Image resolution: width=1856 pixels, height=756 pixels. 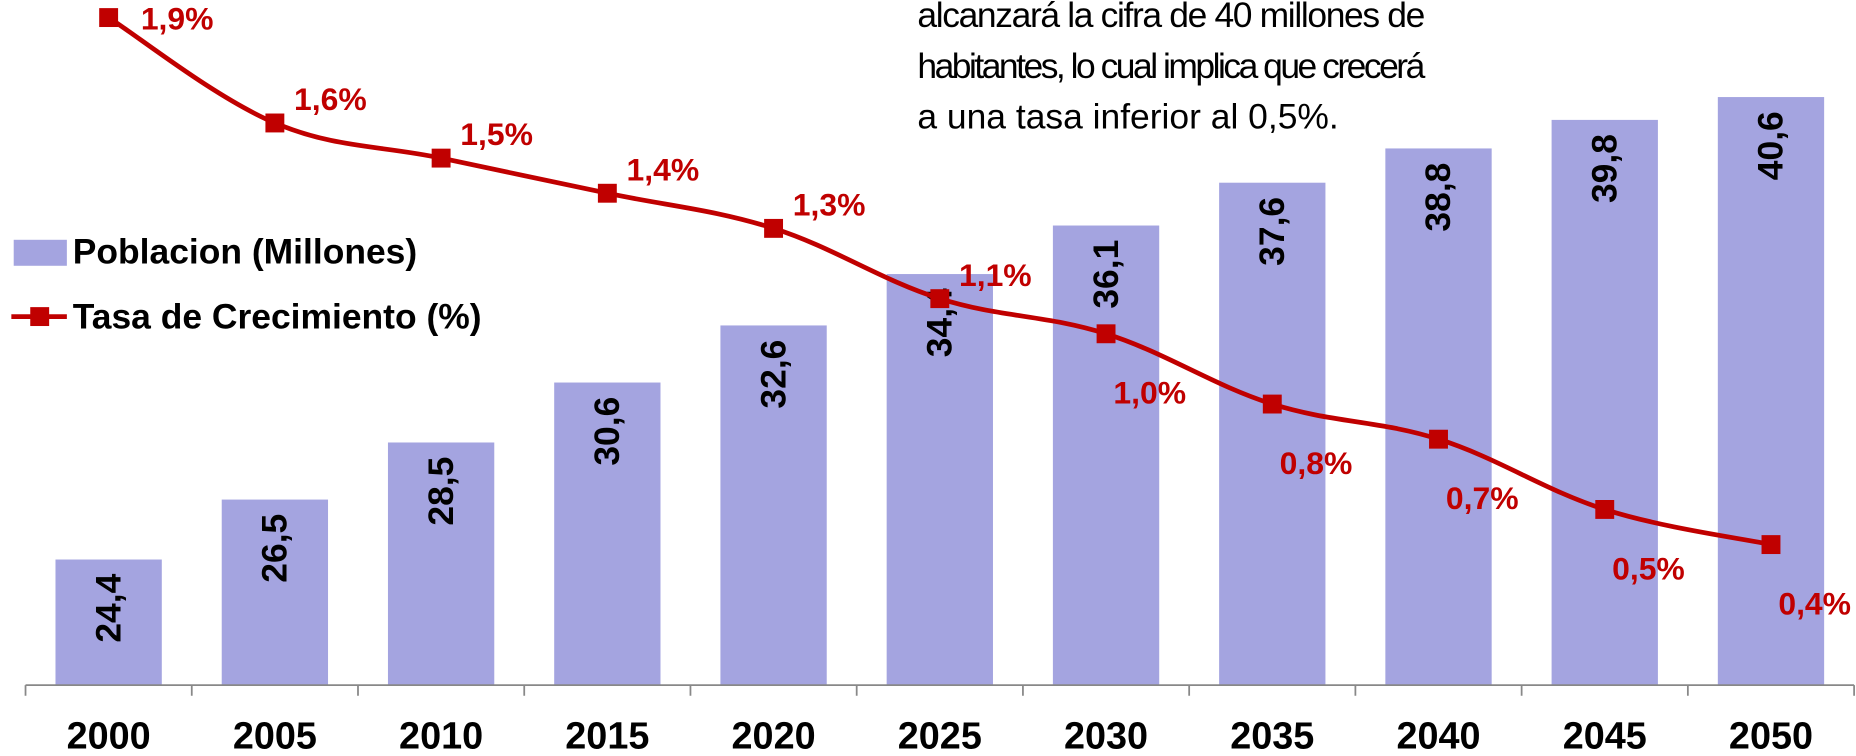 I want to click on x-tick-label: 2050, so click(x=1771, y=735).